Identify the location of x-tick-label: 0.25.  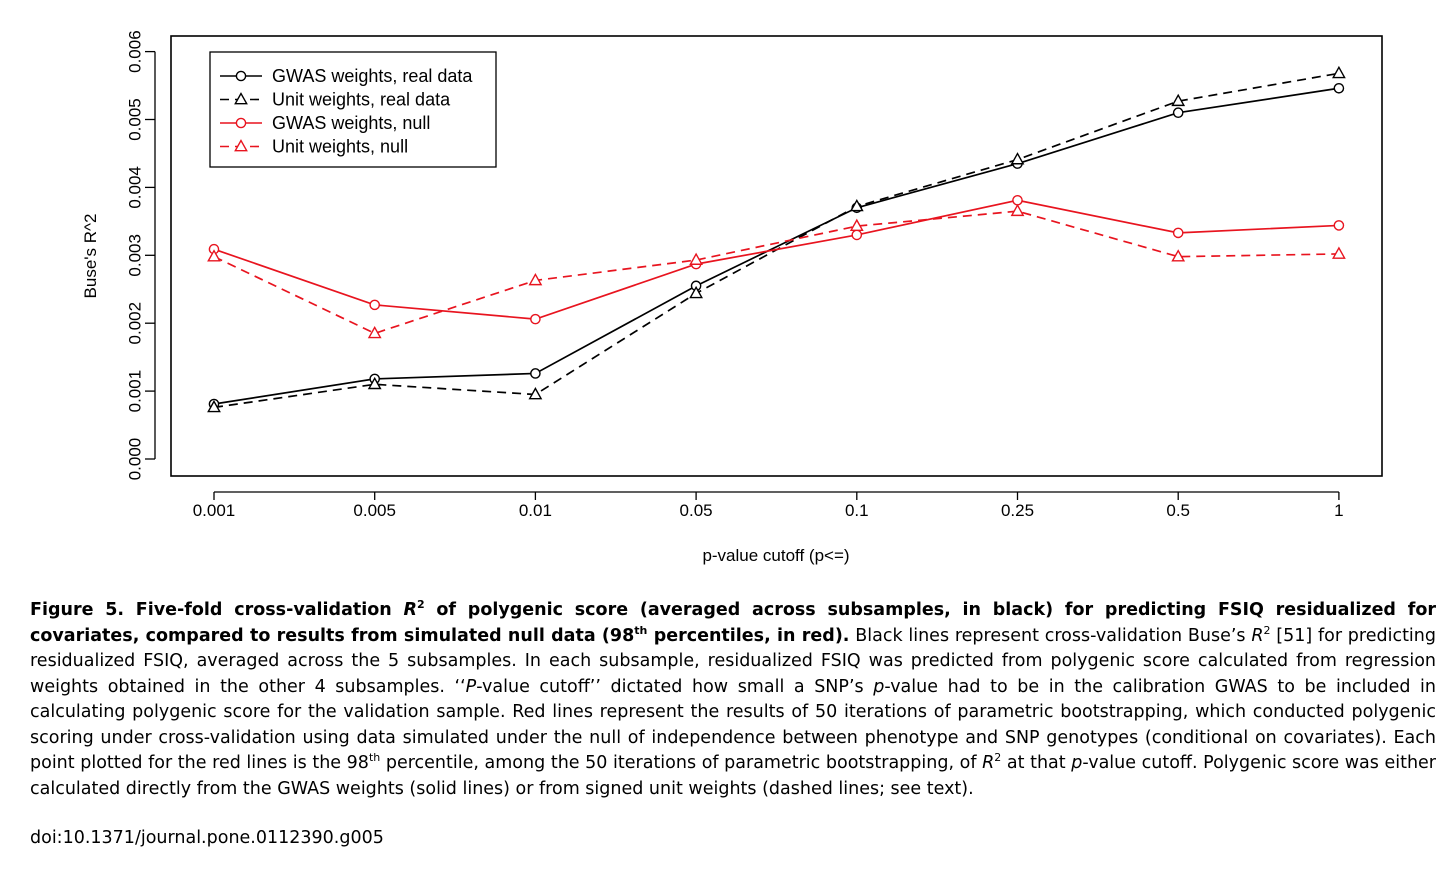
(1017, 510).